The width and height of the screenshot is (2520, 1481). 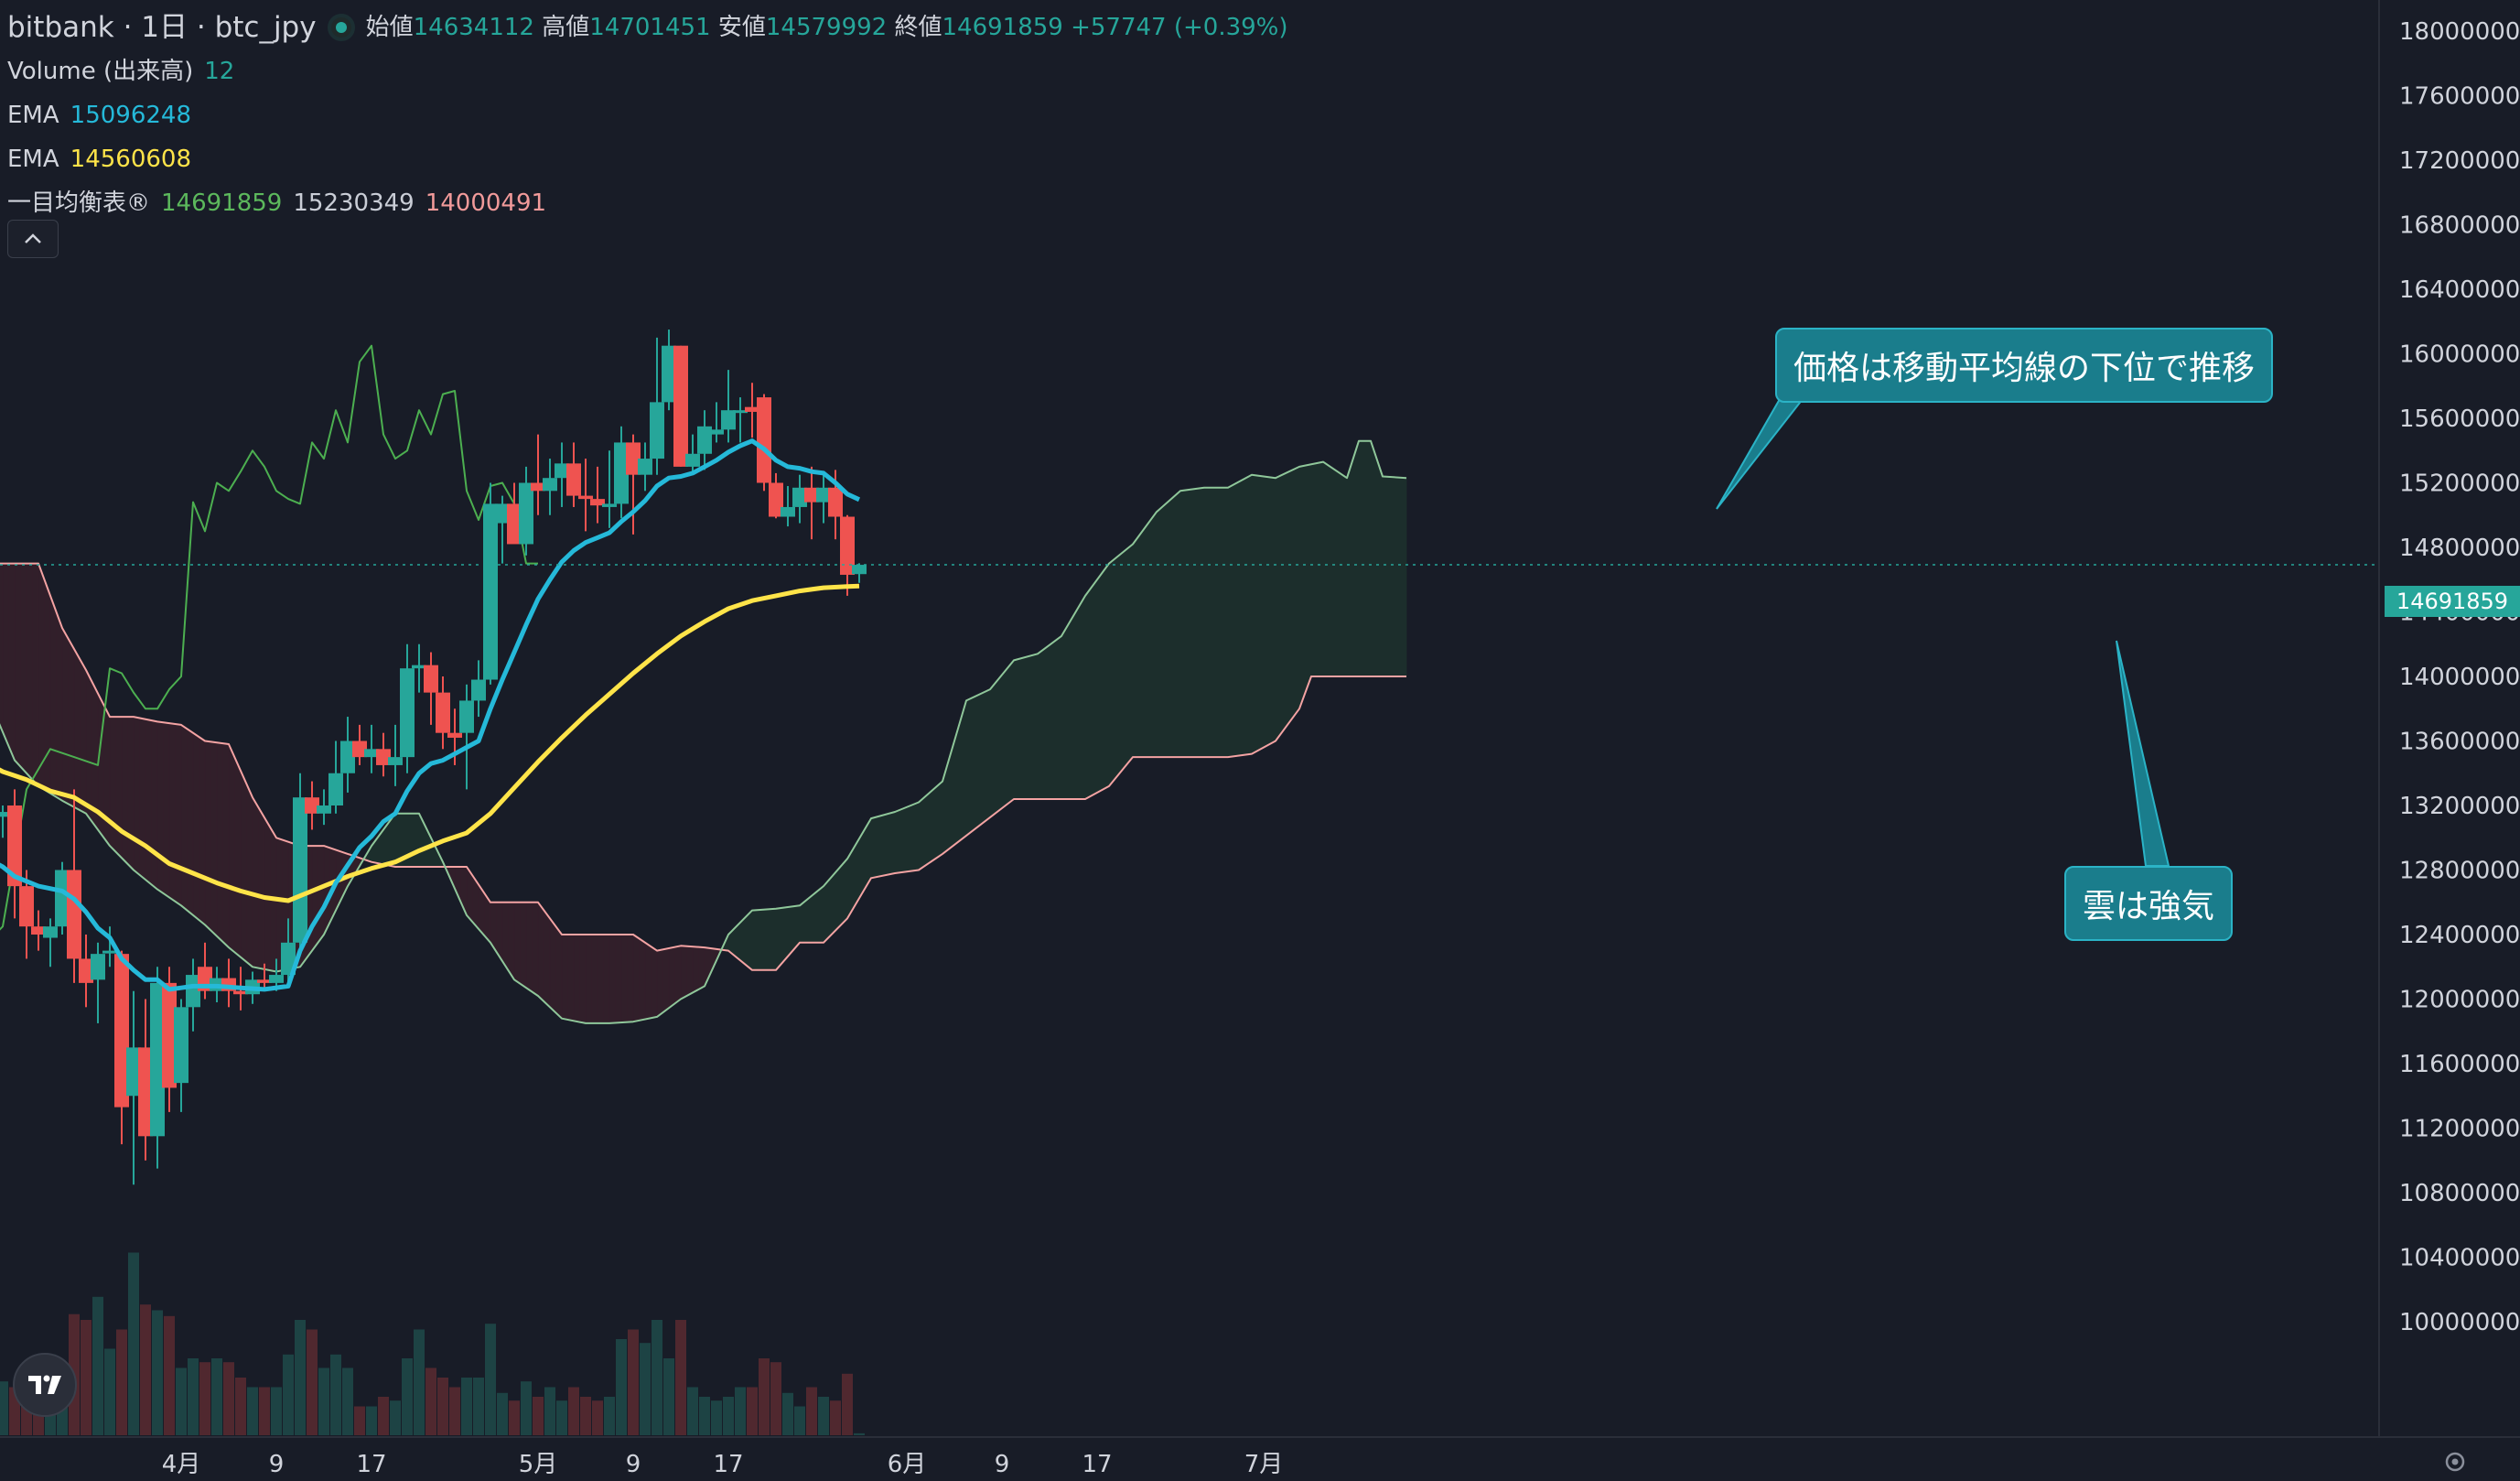 I want to click on ichimoku-value-2: 15230349, so click(x=354, y=203).